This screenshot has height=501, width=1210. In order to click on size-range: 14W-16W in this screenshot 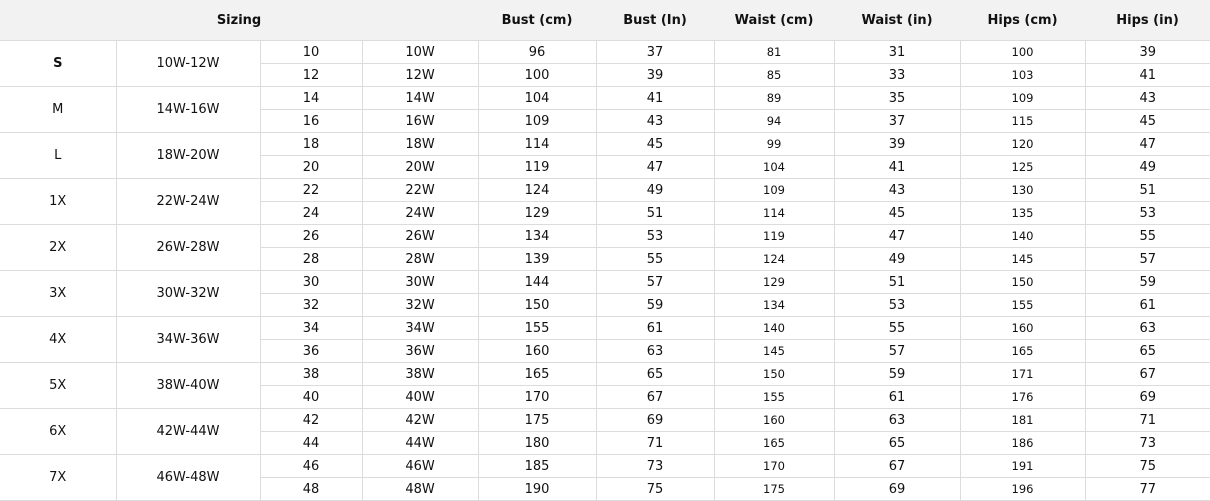, I will do `click(188, 109)`.